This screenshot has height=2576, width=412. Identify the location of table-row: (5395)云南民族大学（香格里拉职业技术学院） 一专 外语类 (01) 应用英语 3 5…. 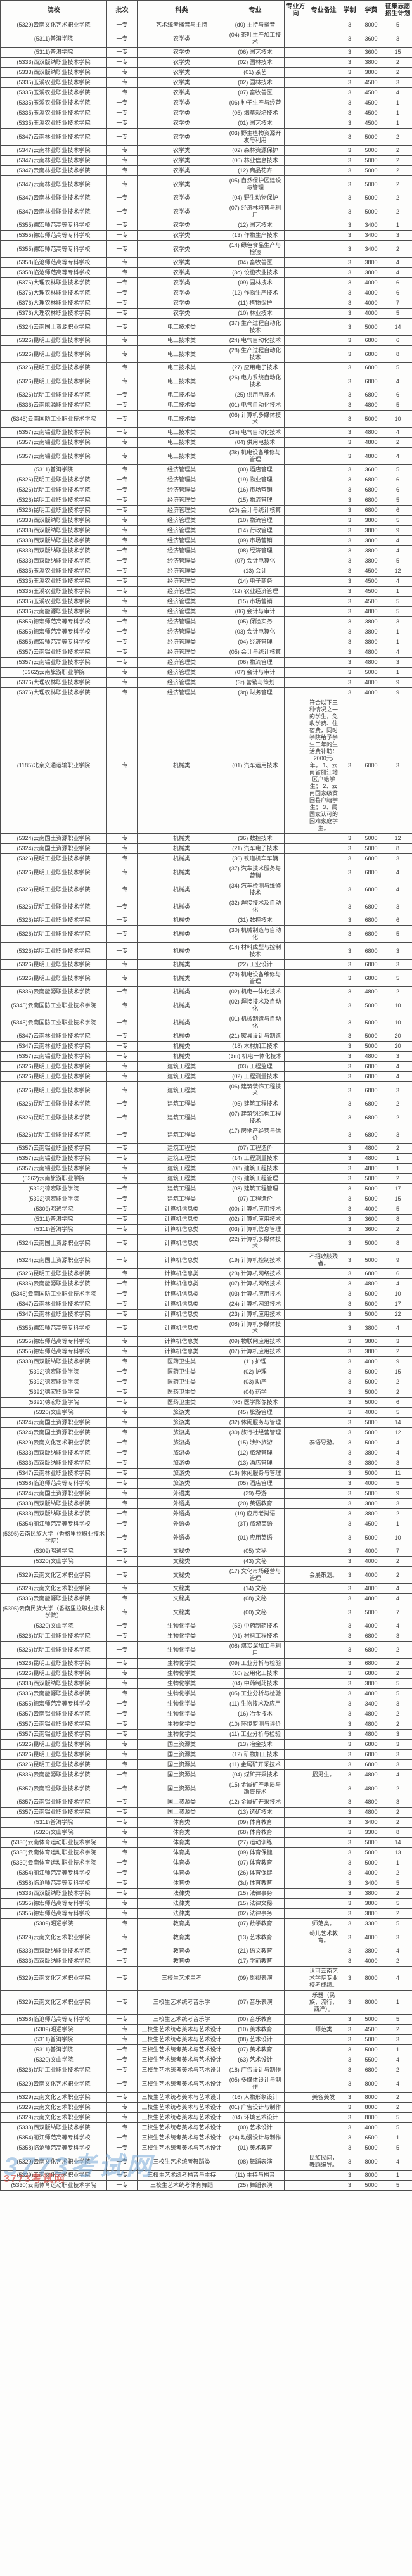
(206, 1538).